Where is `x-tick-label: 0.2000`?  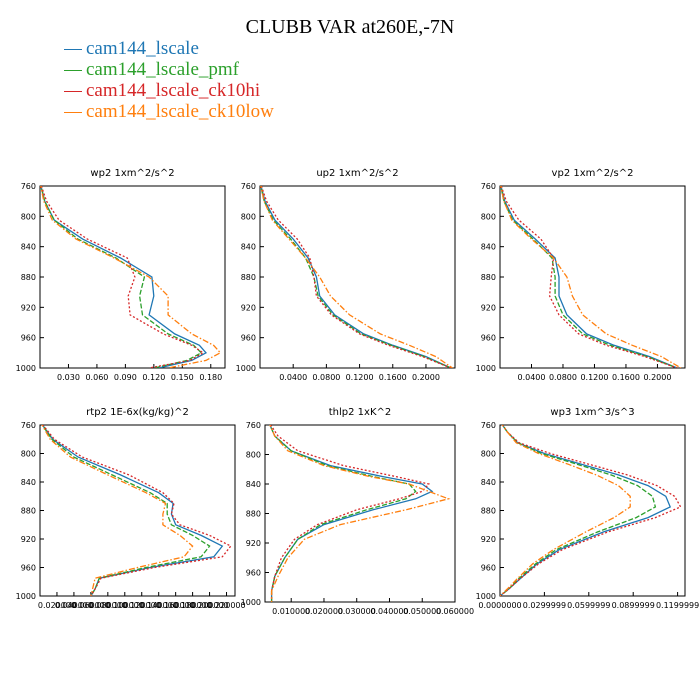 x-tick-label: 0.2000 is located at coordinates (426, 377).